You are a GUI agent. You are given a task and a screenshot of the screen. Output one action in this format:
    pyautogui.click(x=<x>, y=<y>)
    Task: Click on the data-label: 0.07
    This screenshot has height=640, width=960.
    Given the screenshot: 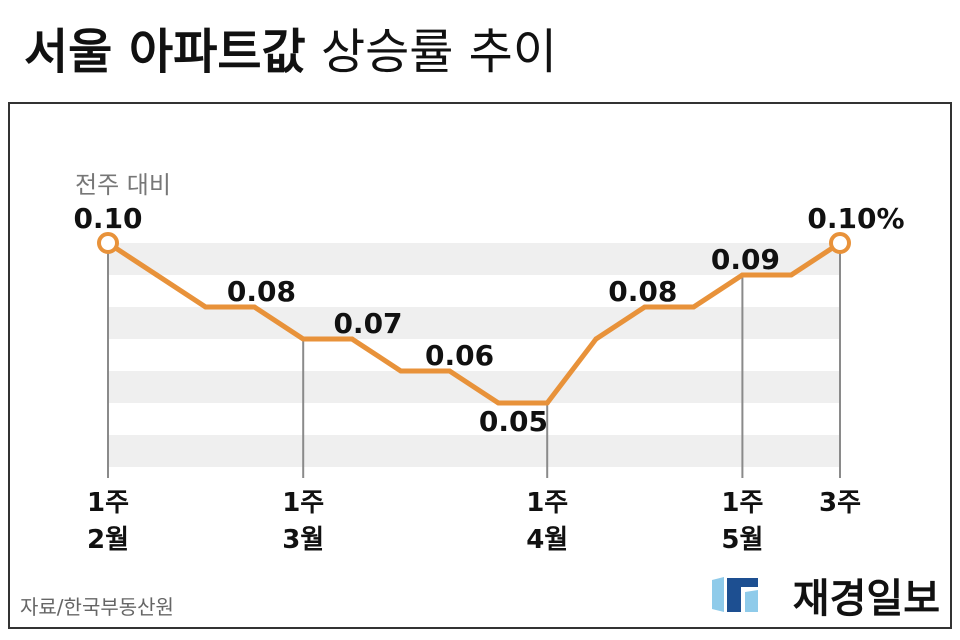 What is the action you would take?
    pyautogui.click(x=367, y=323)
    